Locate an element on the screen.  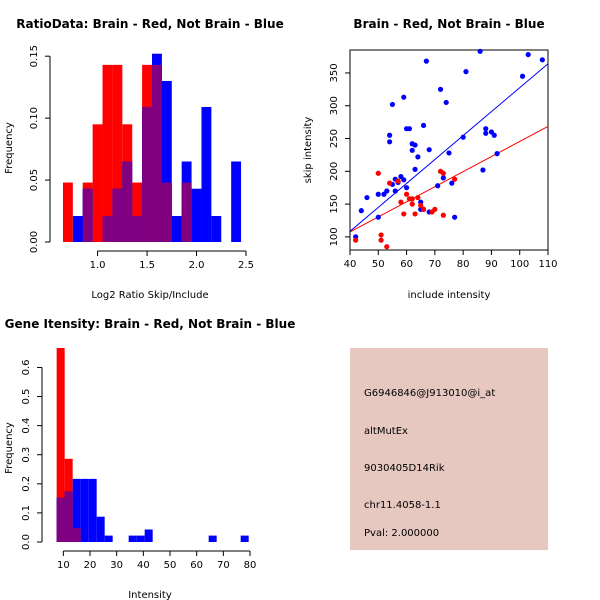
fit-line-not-brain is located at coordinates (449, 147).